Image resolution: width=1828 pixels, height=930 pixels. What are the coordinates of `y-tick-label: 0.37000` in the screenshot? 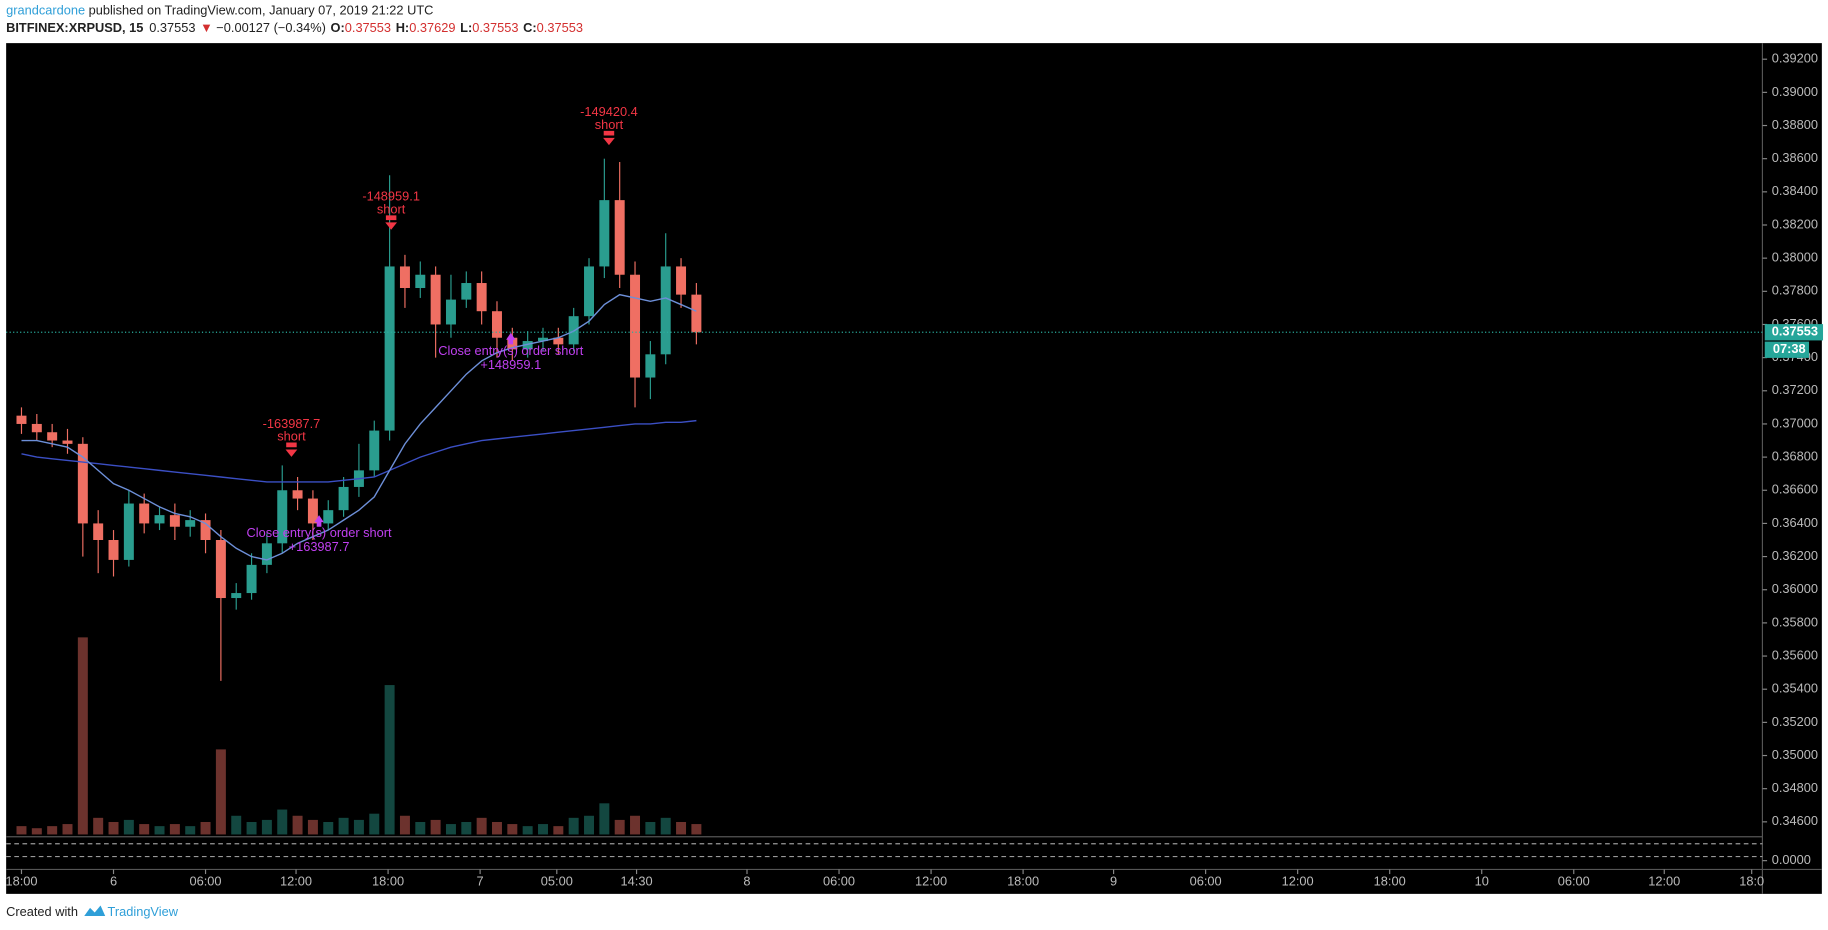 It's located at (1795, 422).